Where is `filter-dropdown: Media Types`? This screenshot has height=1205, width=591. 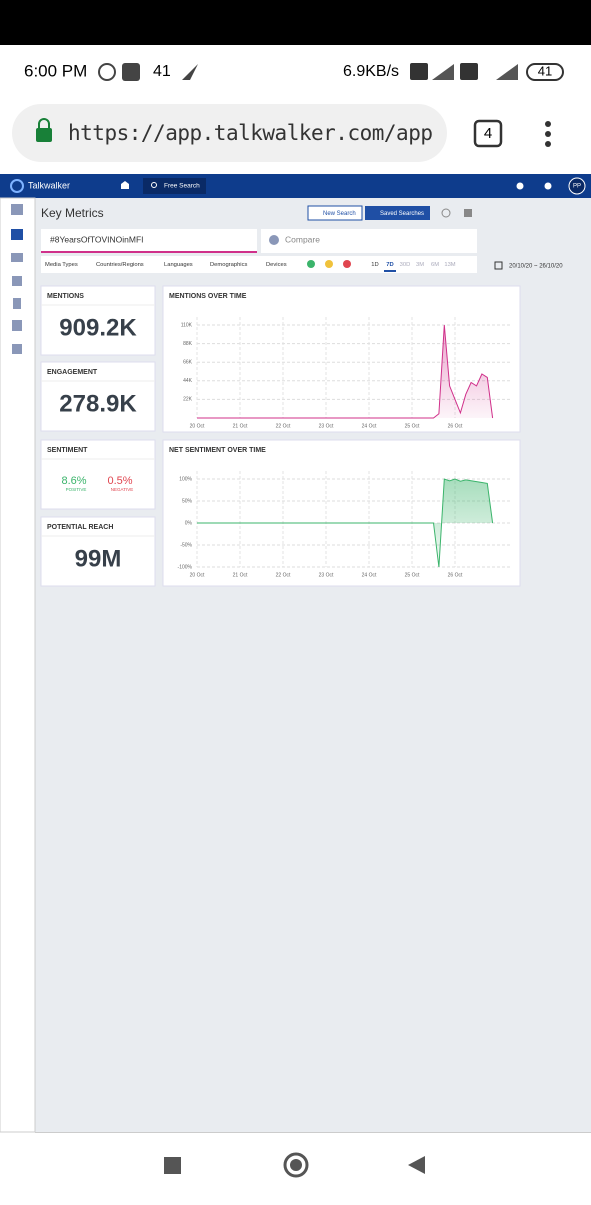
filter-dropdown: Media Types is located at coordinates (61, 265).